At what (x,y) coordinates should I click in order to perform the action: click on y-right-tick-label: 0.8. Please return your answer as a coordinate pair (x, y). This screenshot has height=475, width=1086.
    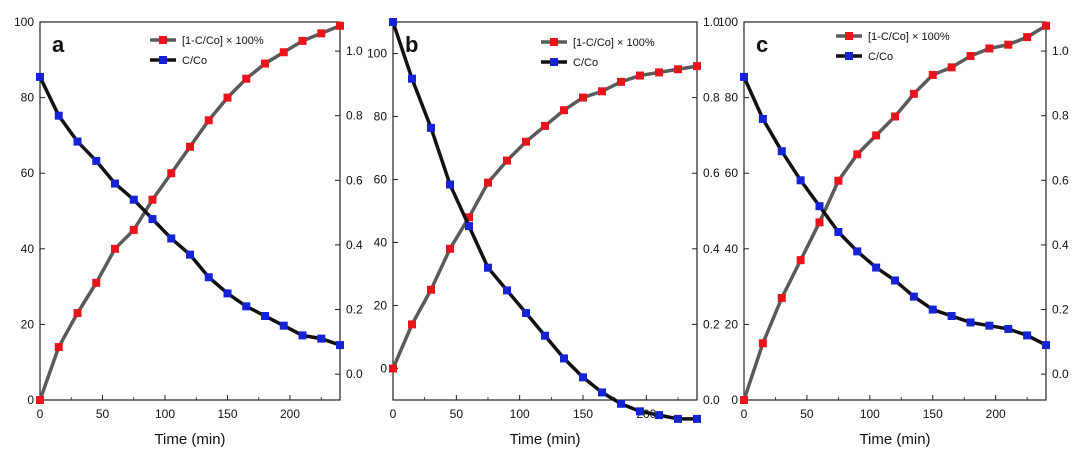
    Looking at the image, I should click on (1060, 116).